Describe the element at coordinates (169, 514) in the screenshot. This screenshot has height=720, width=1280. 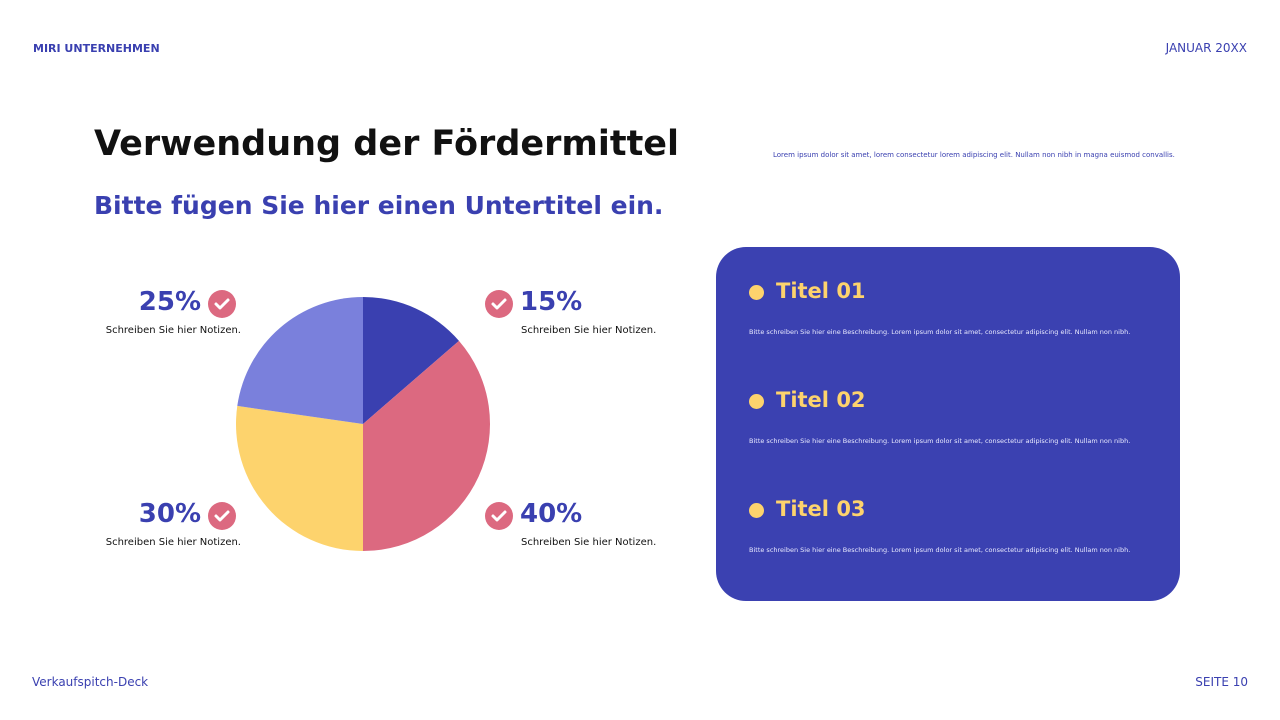
I see `value-label: 30%` at that location.